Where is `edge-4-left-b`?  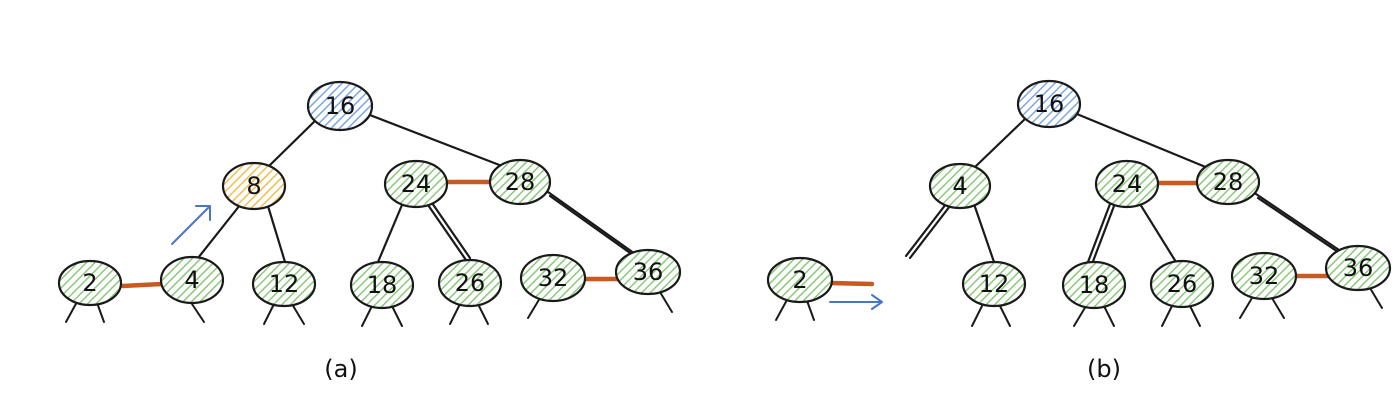
edge-4-left-b is located at coordinates (930, 232).